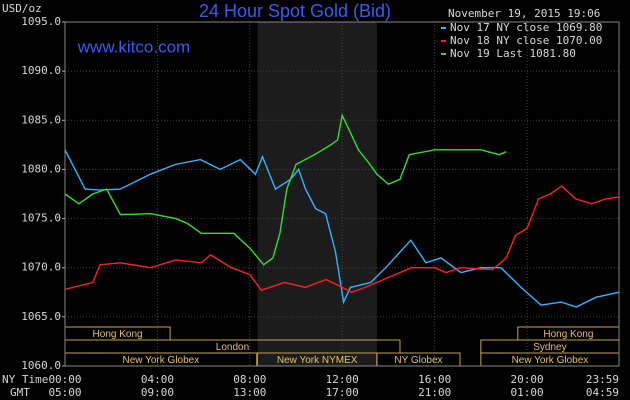 This screenshot has height=400, width=630. What do you see at coordinates (41, 21) in the screenshot?
I see `y-tick-label: 1095.0` at bounding box center [41, 21].